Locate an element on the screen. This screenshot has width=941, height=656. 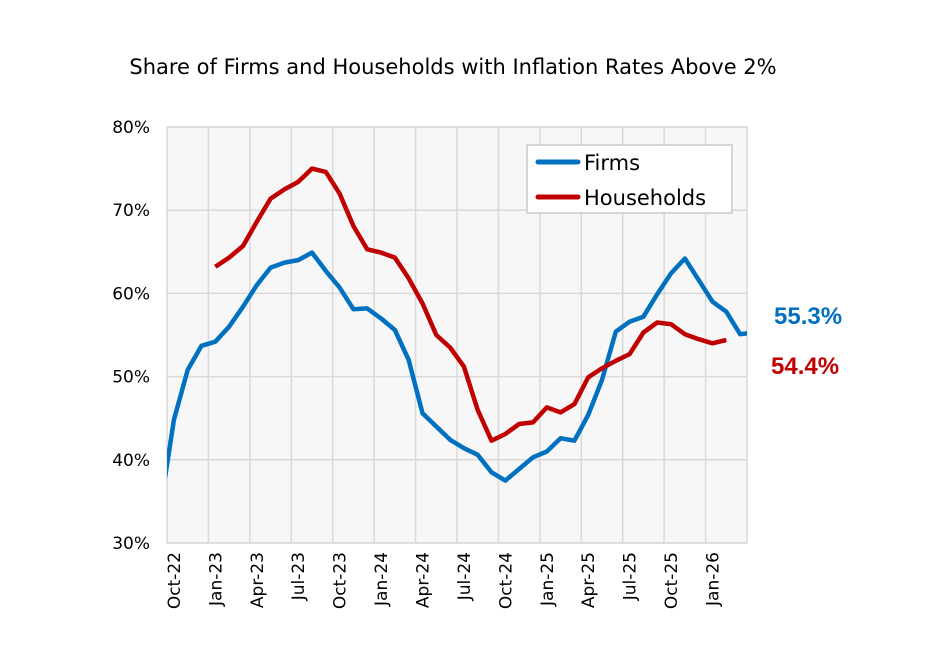
y-tick-label: 50% is located at coordinates (131, 378).